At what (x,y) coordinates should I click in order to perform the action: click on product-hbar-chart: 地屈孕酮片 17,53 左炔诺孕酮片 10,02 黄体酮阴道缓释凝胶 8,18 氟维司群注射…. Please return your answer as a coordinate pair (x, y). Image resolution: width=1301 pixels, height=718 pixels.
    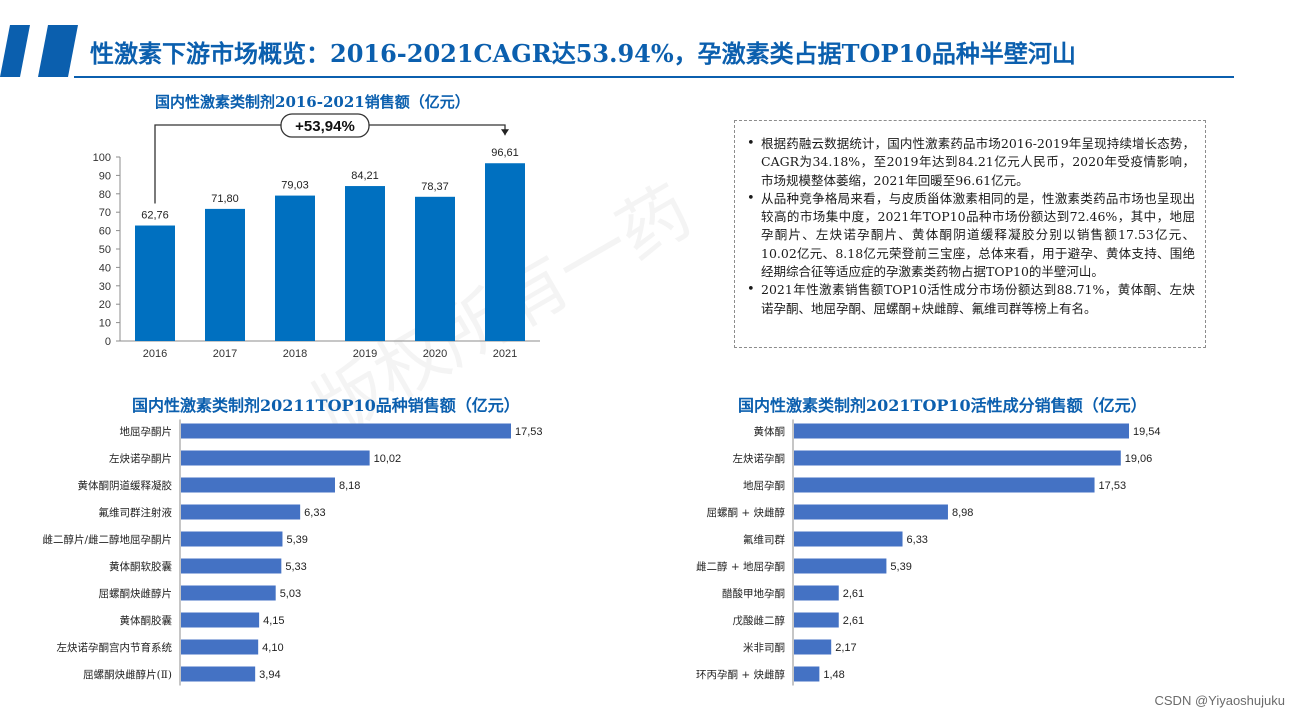
    Looking at the image, I should click on (292, 552).